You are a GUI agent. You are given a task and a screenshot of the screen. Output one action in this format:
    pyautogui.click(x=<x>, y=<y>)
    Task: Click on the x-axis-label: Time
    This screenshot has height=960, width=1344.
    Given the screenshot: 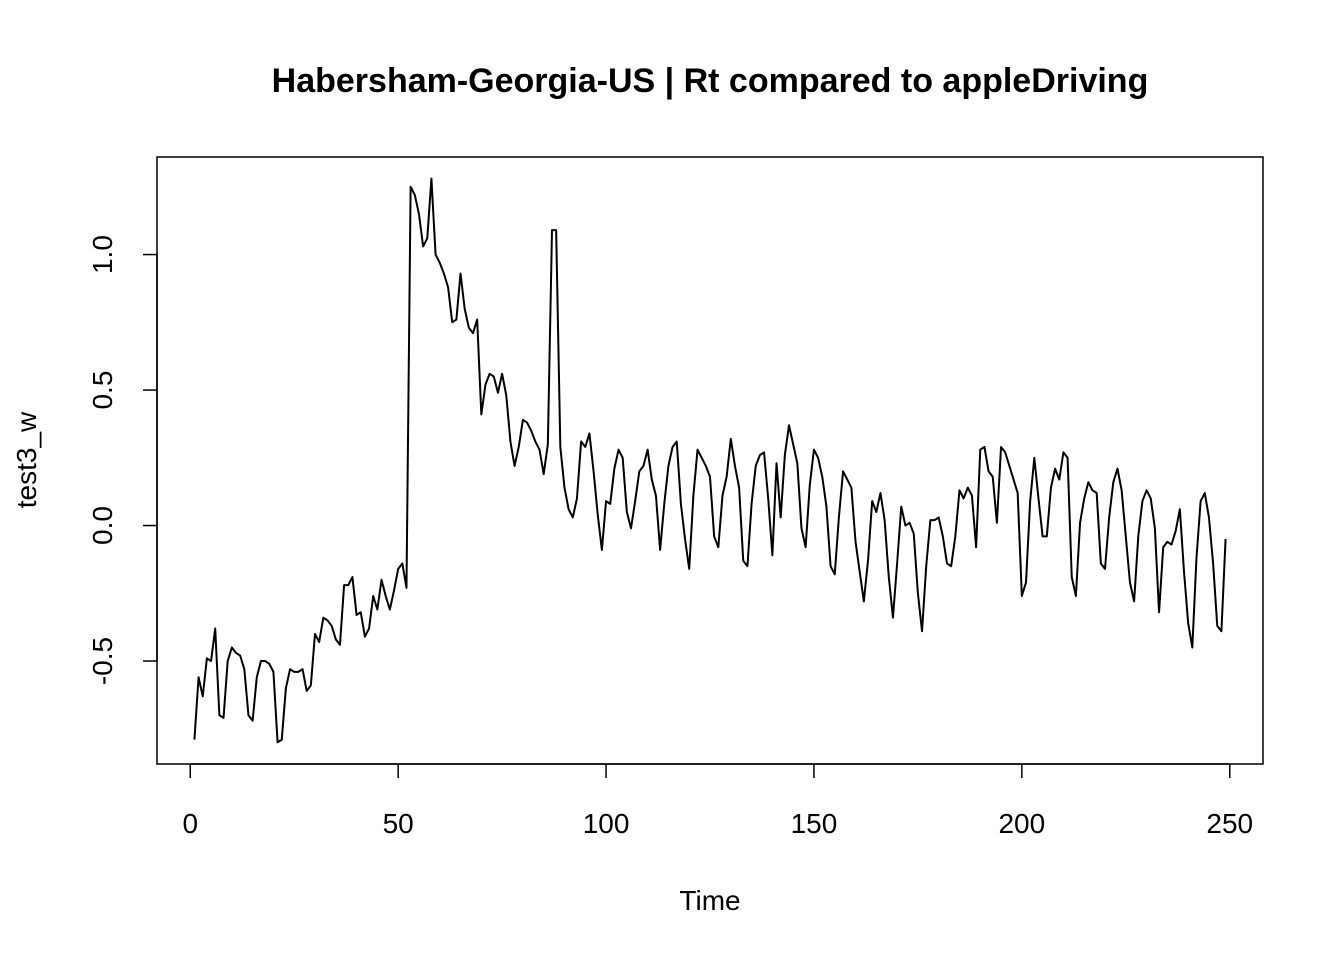 What is the action you would take?
    pyautogui.click(x=709, y=900)
    